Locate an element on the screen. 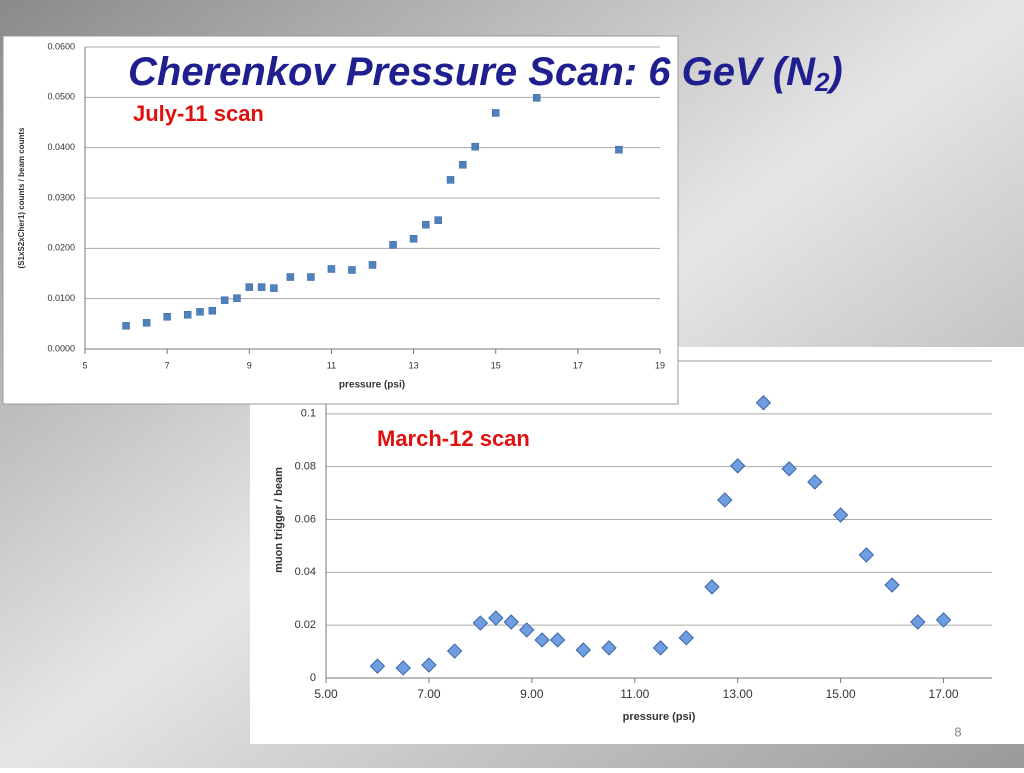 This screenshot has width=1024, height=773. x-tick-label: 7 is located at coordinates (167, 365).